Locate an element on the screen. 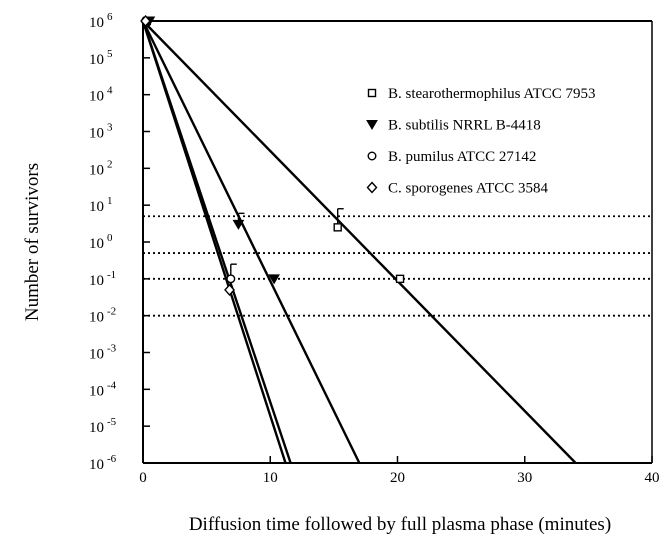 The height and width of the screenshot is (542, 661). y-tick-exponent: -1 is located at coordinates (111, 275).